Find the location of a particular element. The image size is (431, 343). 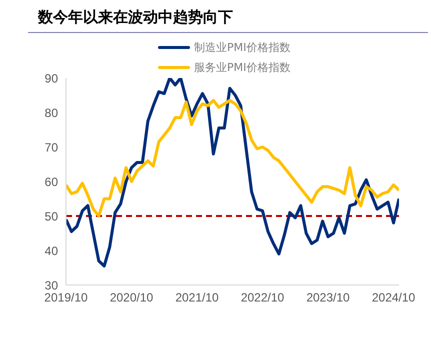

x-tick-label: 2020/10 is located at coordinates (132, 297).